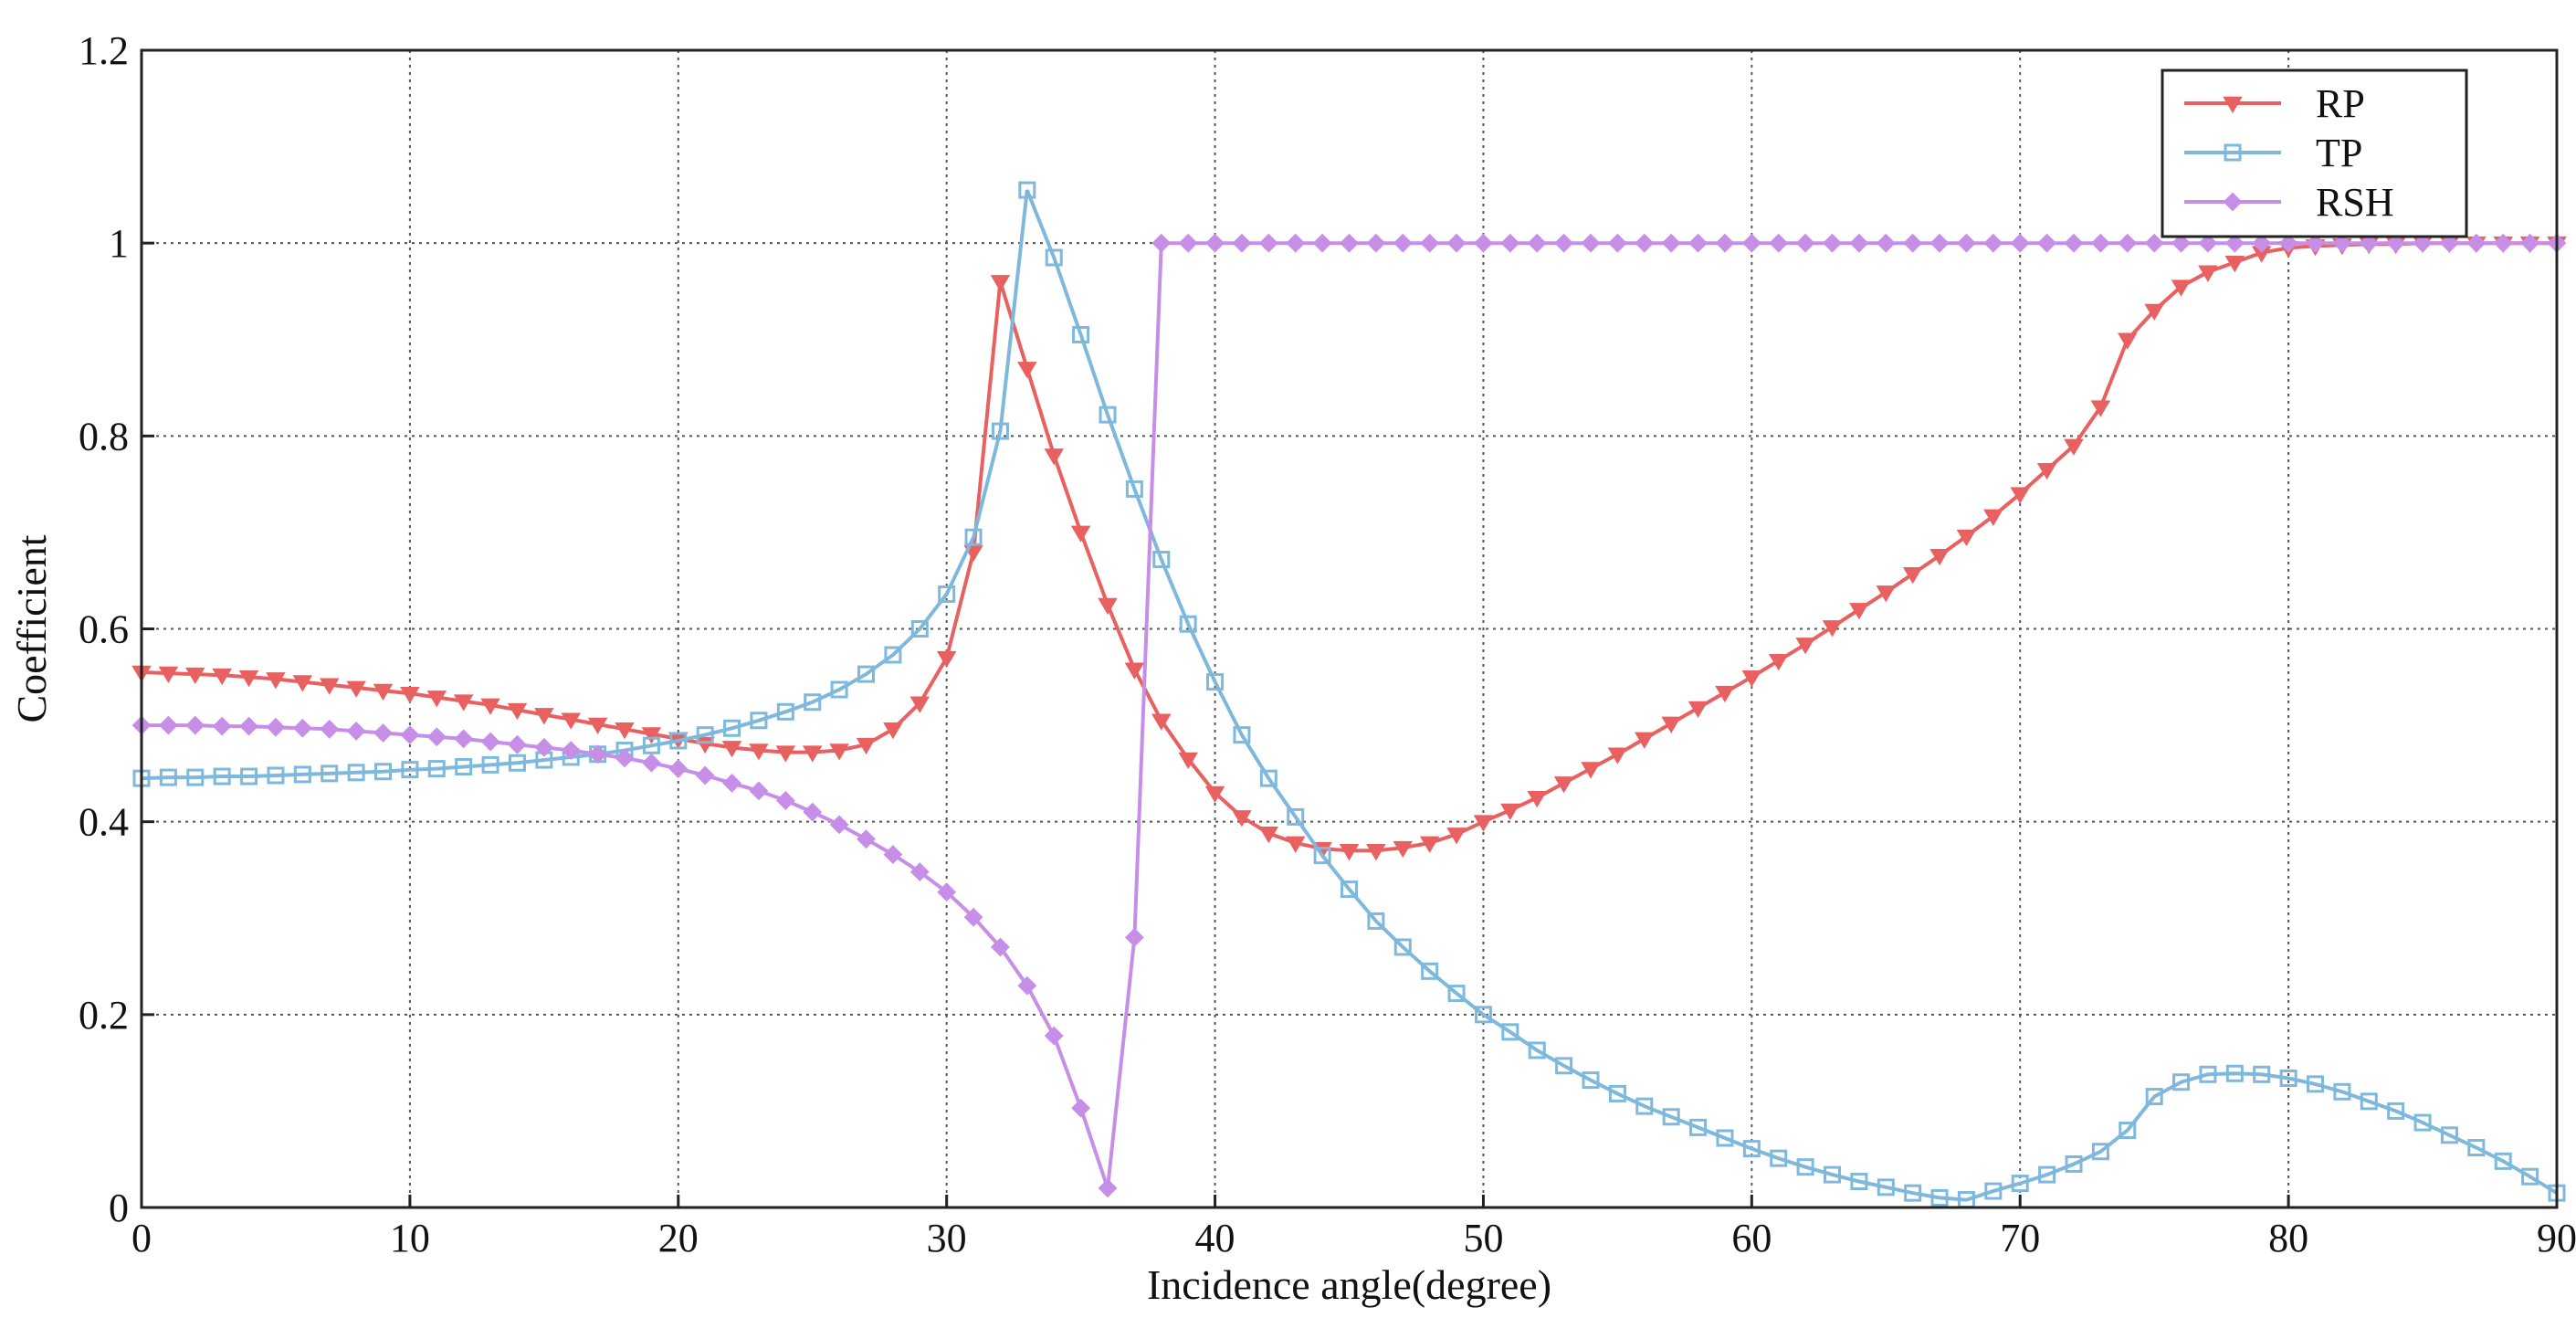 The image size is (2576, 1339). Describe the element at coordinates (2020, 1238) in the screenshot. I see `x-tick-label: 70` at that location.